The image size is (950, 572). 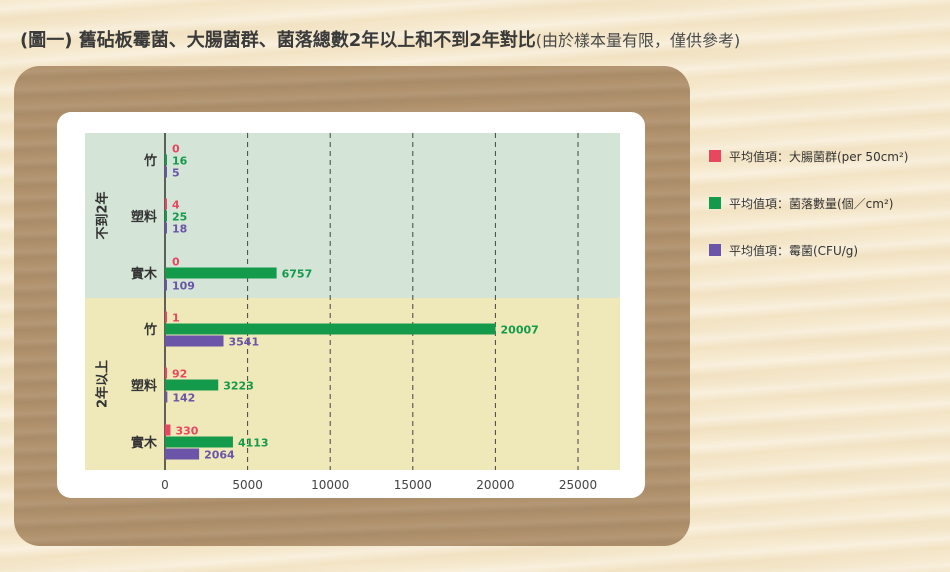 I want to click on data-label: 4113, so click(x=253, y=443).